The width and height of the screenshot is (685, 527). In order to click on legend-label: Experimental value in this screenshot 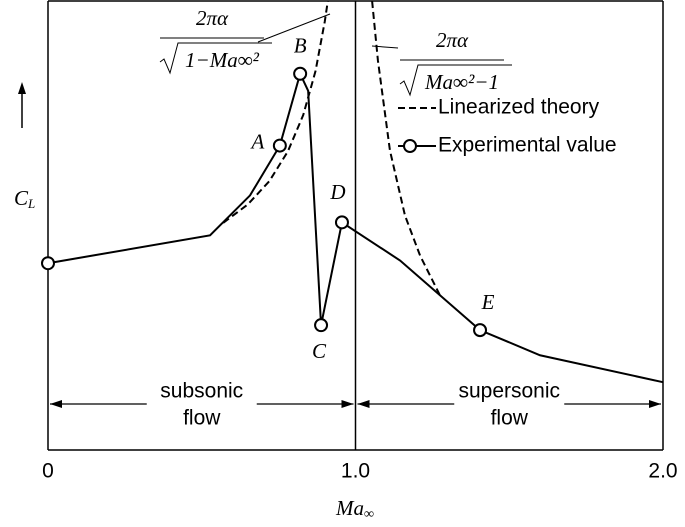, I will do `click(527, 145)`.